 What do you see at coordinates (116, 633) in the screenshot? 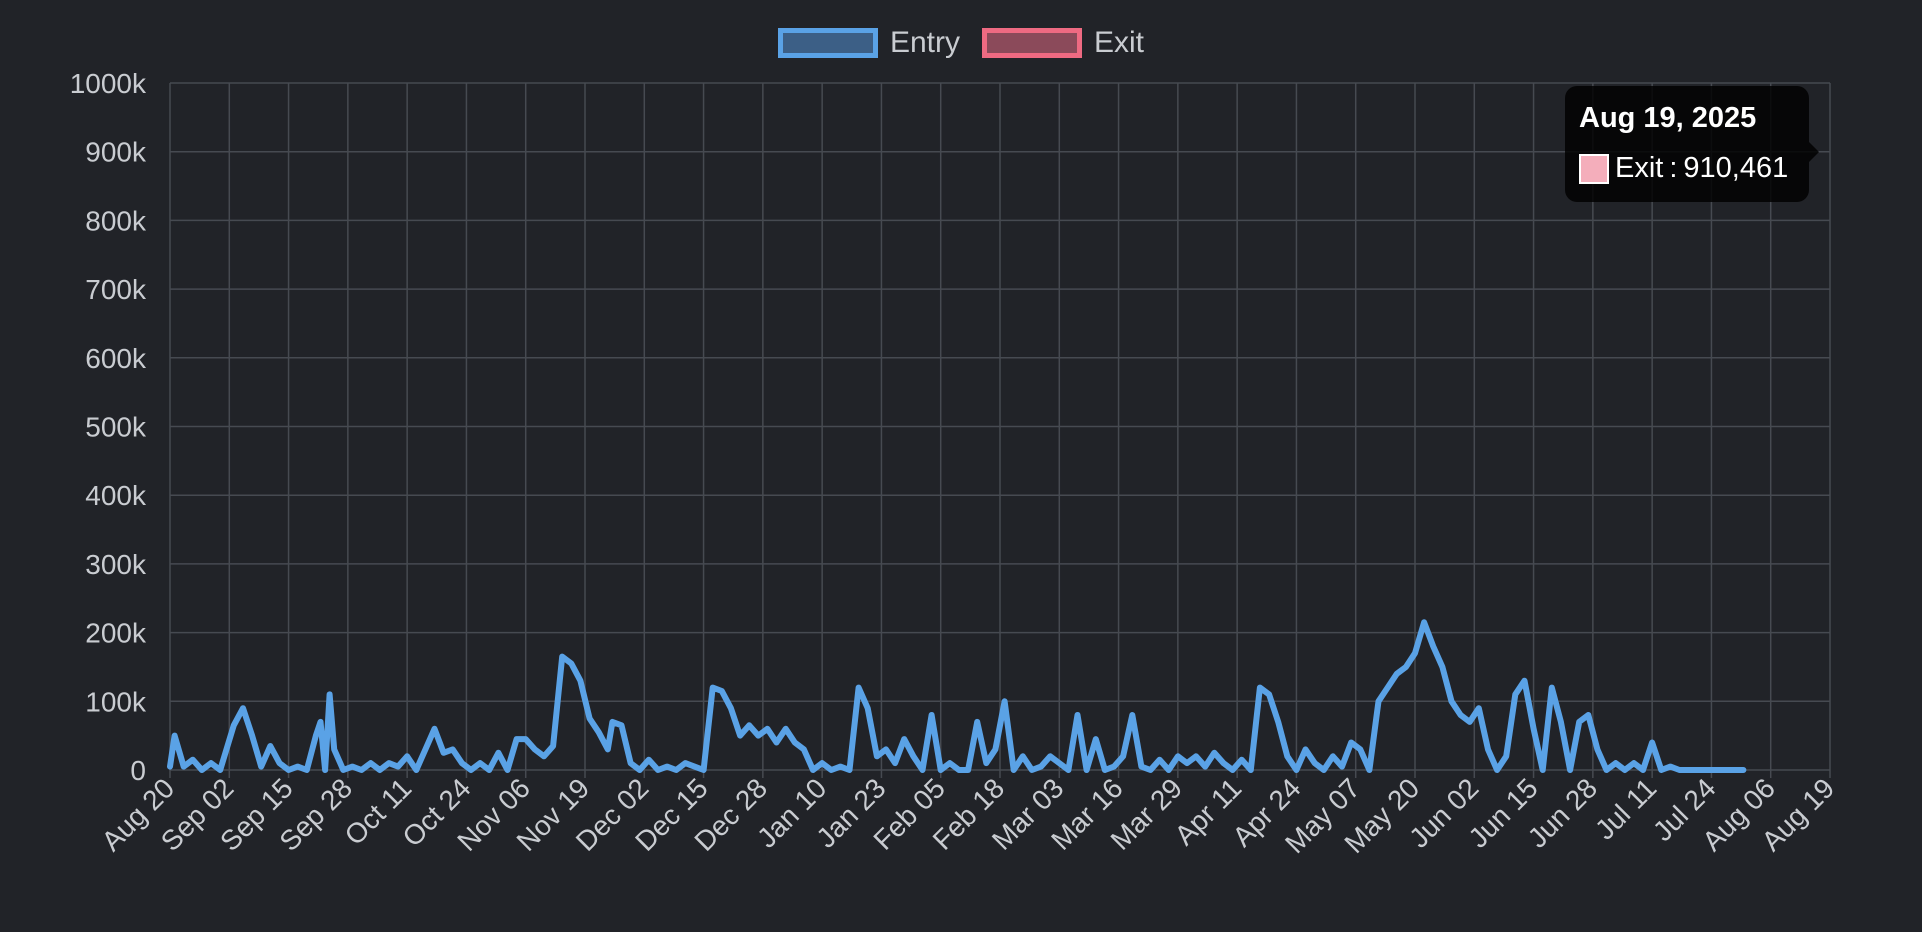
I see `y-tick-label: 200k` at bounding box center [116, 633].